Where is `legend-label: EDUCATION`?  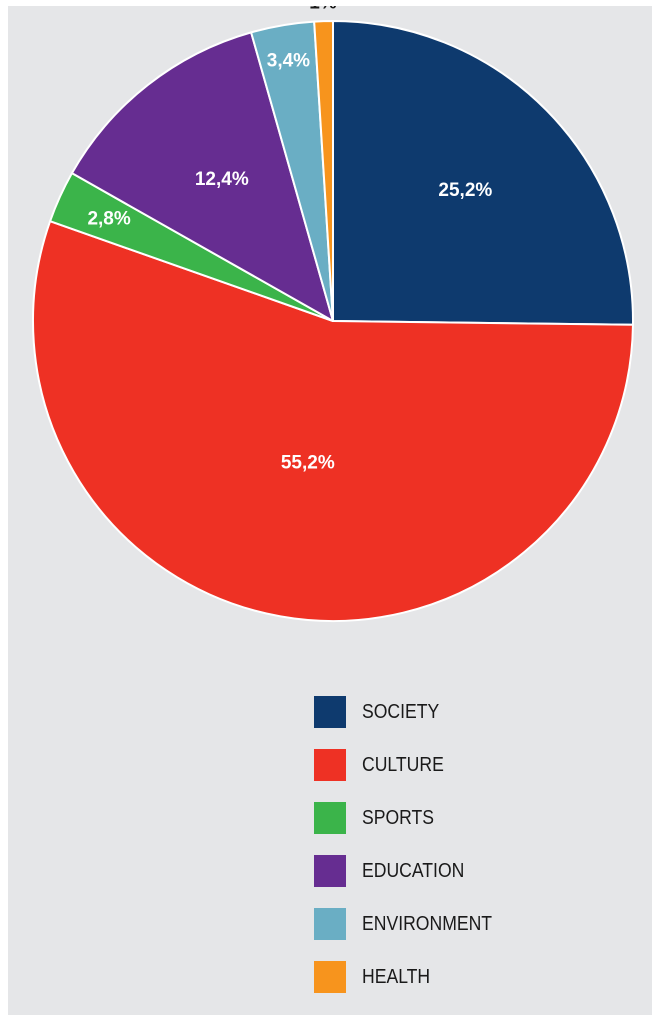
legend-label: EDUCATION is located at coordinates (413, 870).